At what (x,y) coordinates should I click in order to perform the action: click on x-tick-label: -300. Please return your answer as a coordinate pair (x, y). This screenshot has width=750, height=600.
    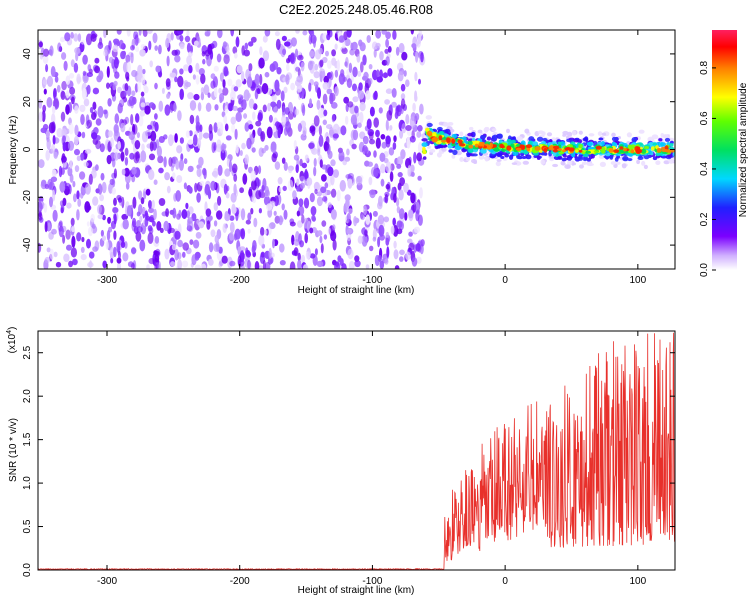
    Looking at the image, I should click on (107, 581).